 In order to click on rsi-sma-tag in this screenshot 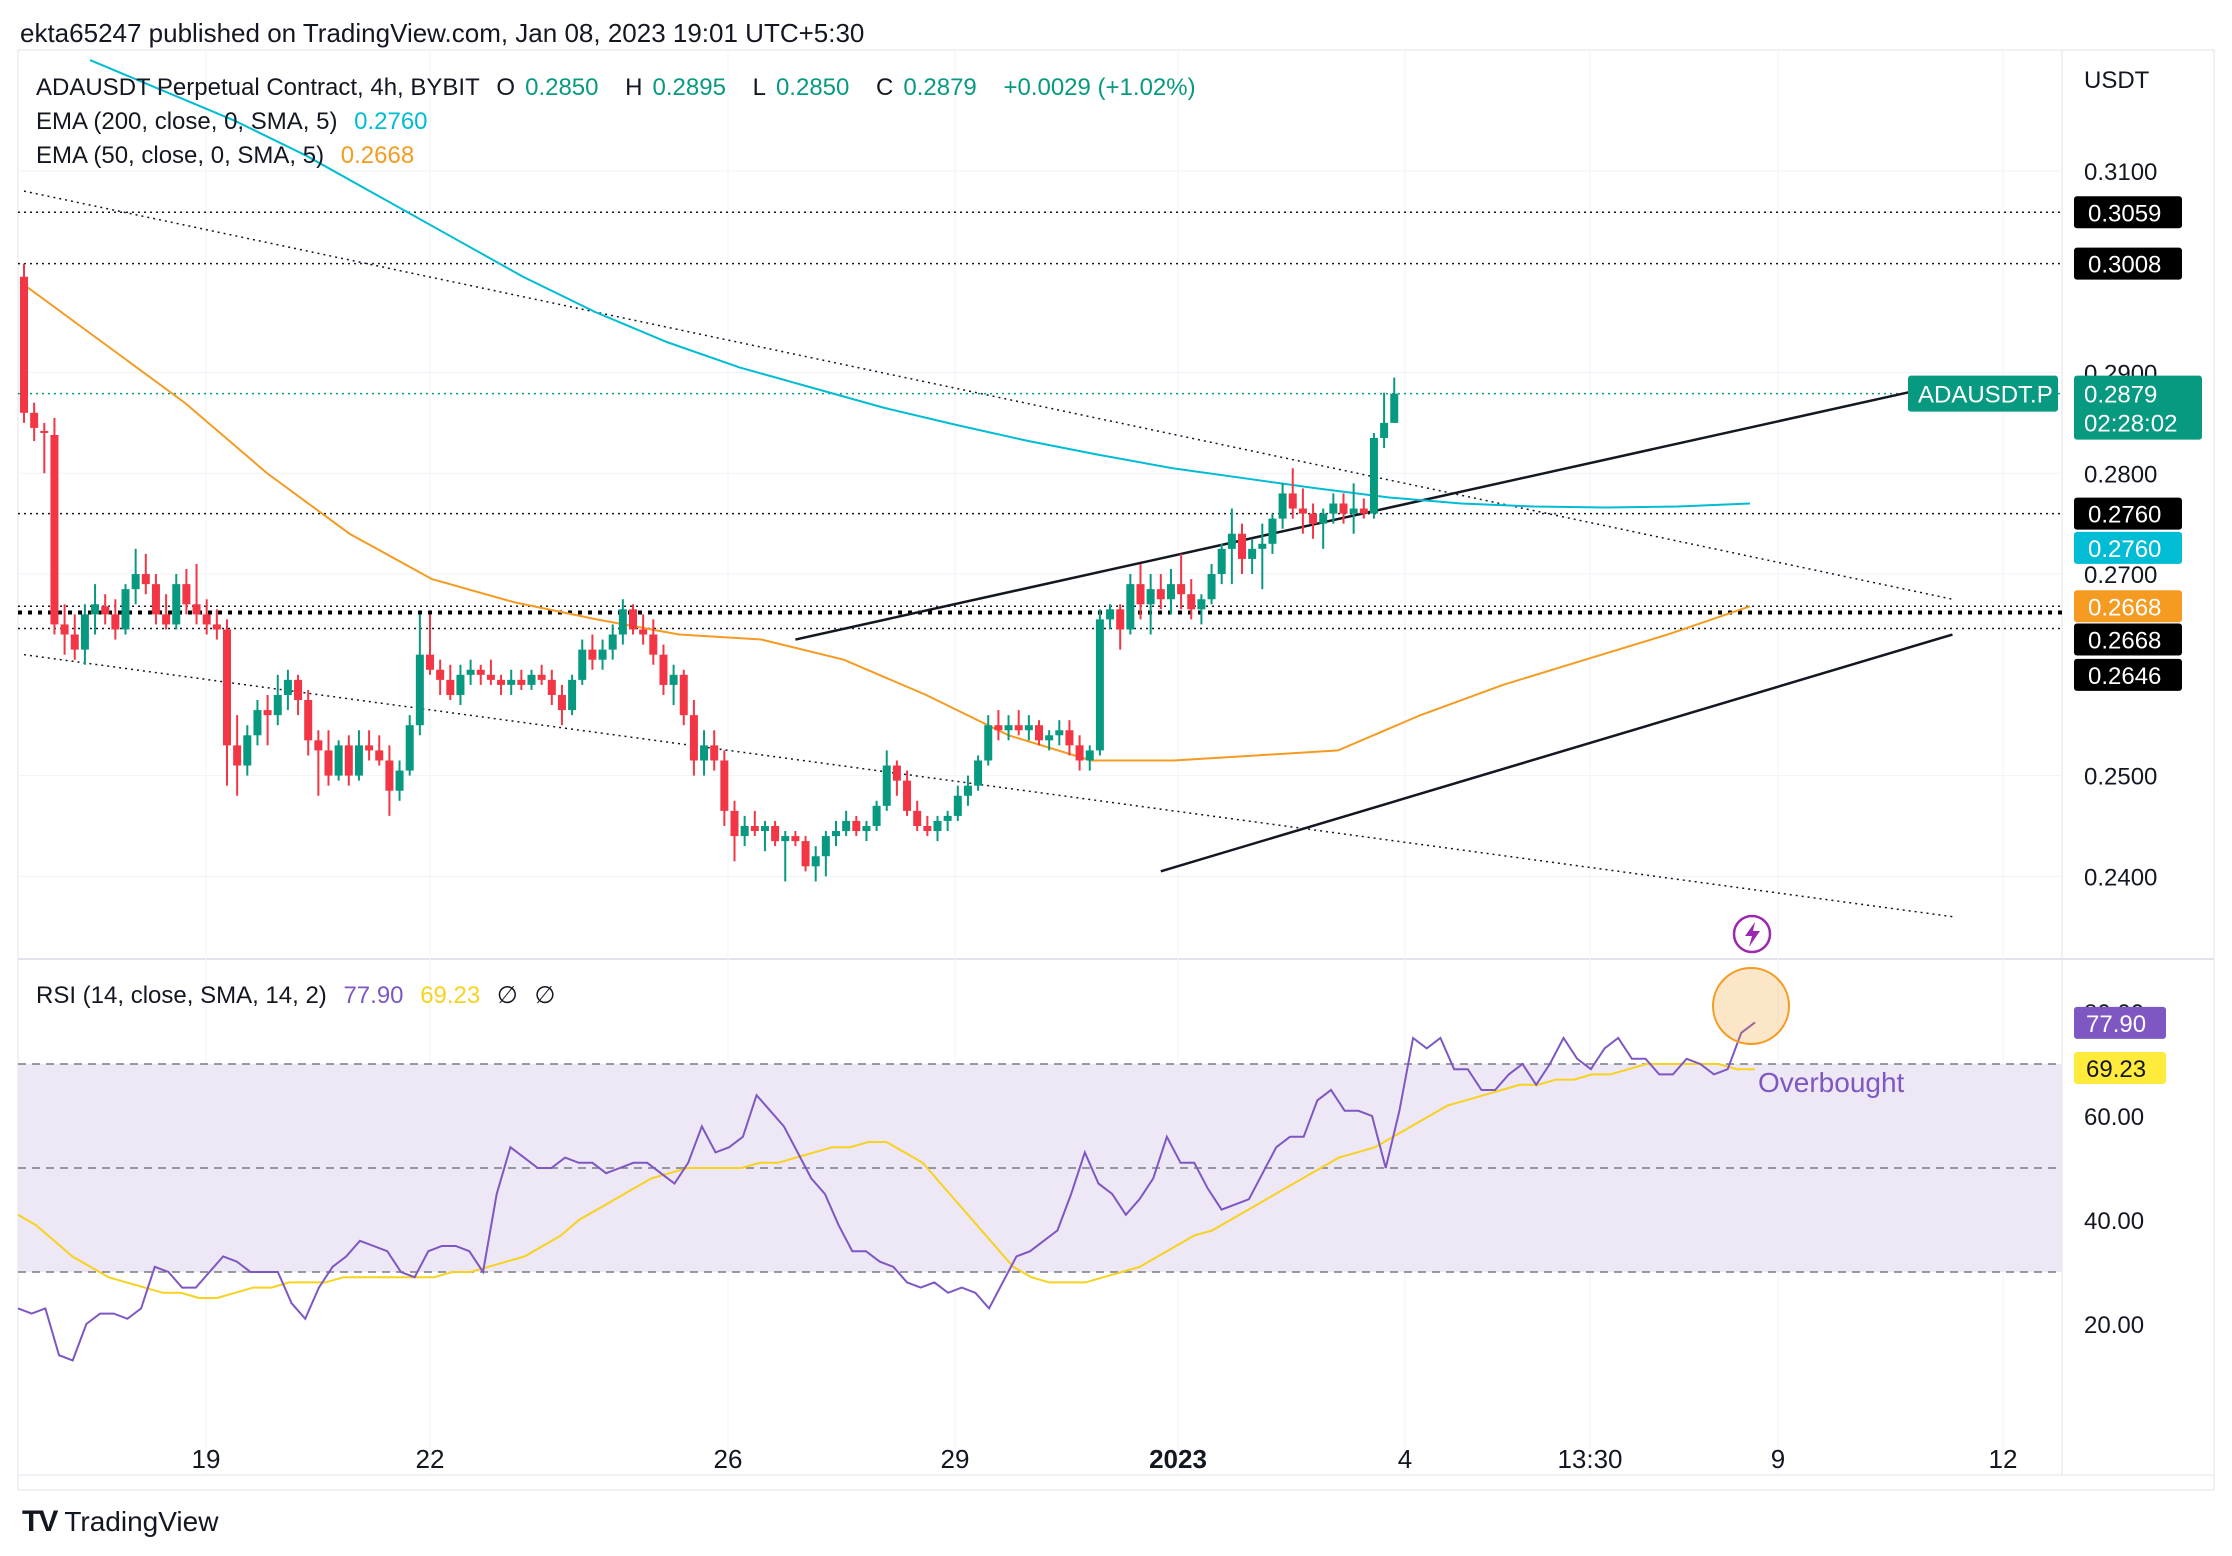, I will do `click(2120, 1068)`.